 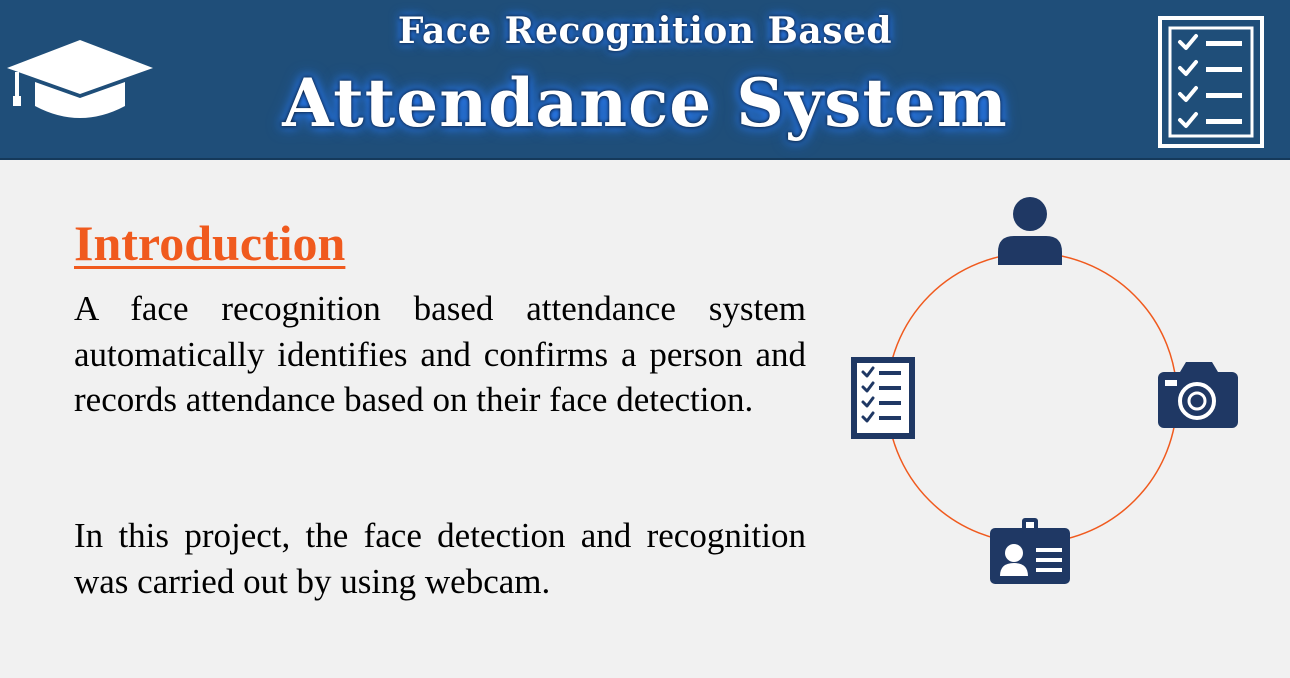 I want to click on person-icon, so click(x=1030, y=231).